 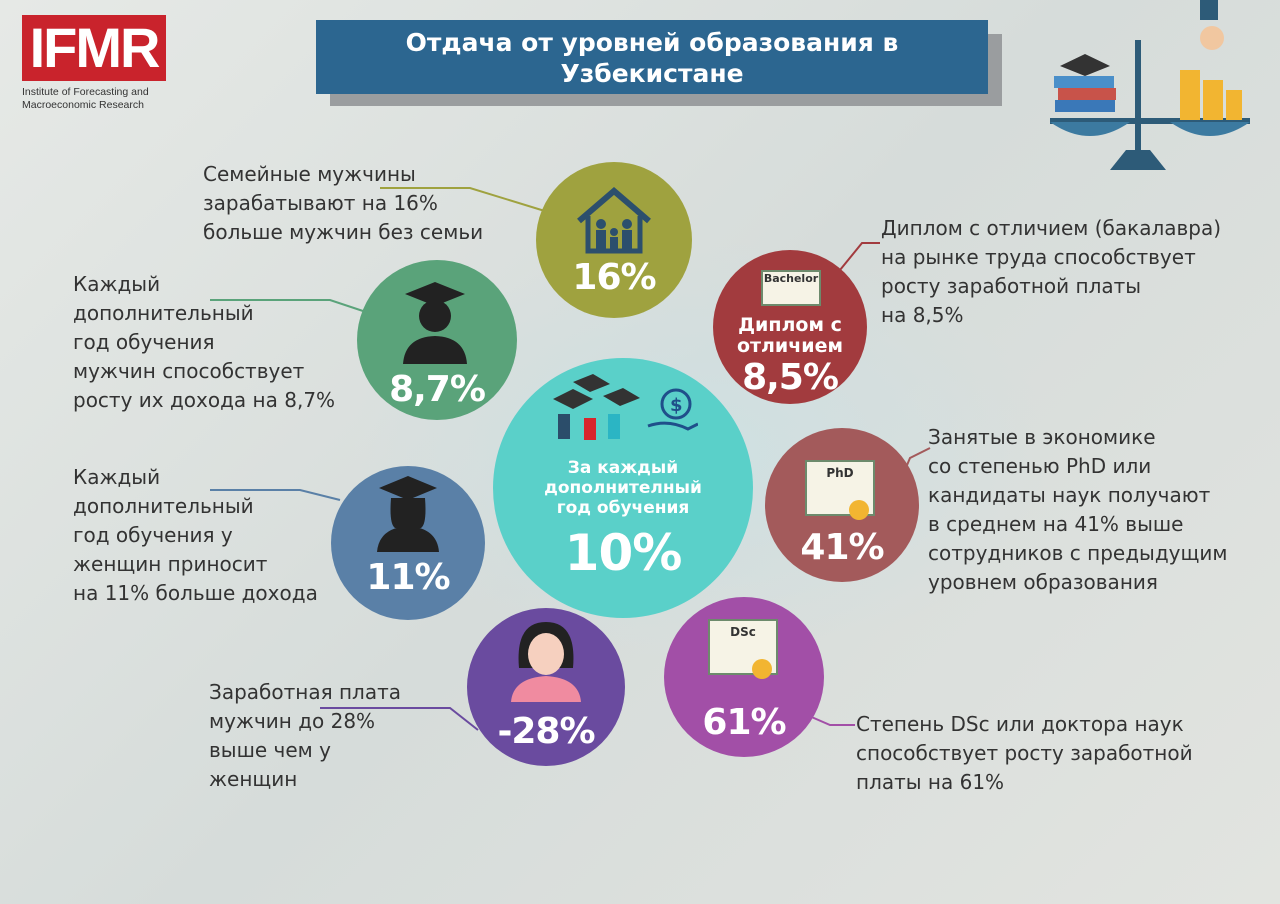 What do you see at coordinates (625, 407) in the screenshot?
I see `graduation-growth-icon: $` at bounding box center [625, 407].